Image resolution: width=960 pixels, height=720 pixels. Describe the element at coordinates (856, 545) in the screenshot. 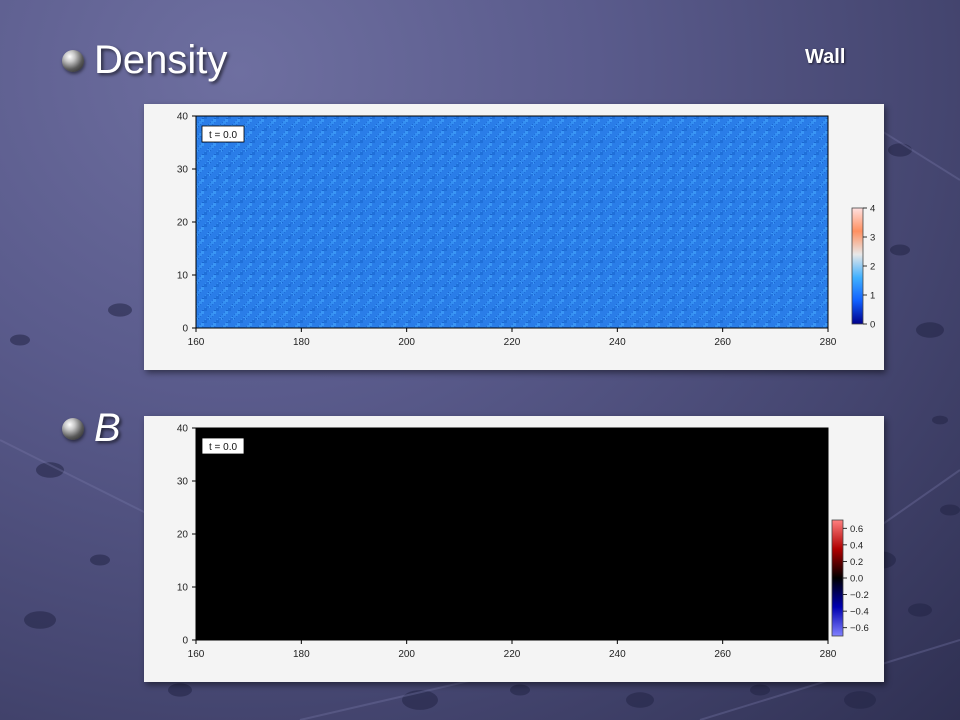

I see `colorbar-tick-label: 0.4` at that location.